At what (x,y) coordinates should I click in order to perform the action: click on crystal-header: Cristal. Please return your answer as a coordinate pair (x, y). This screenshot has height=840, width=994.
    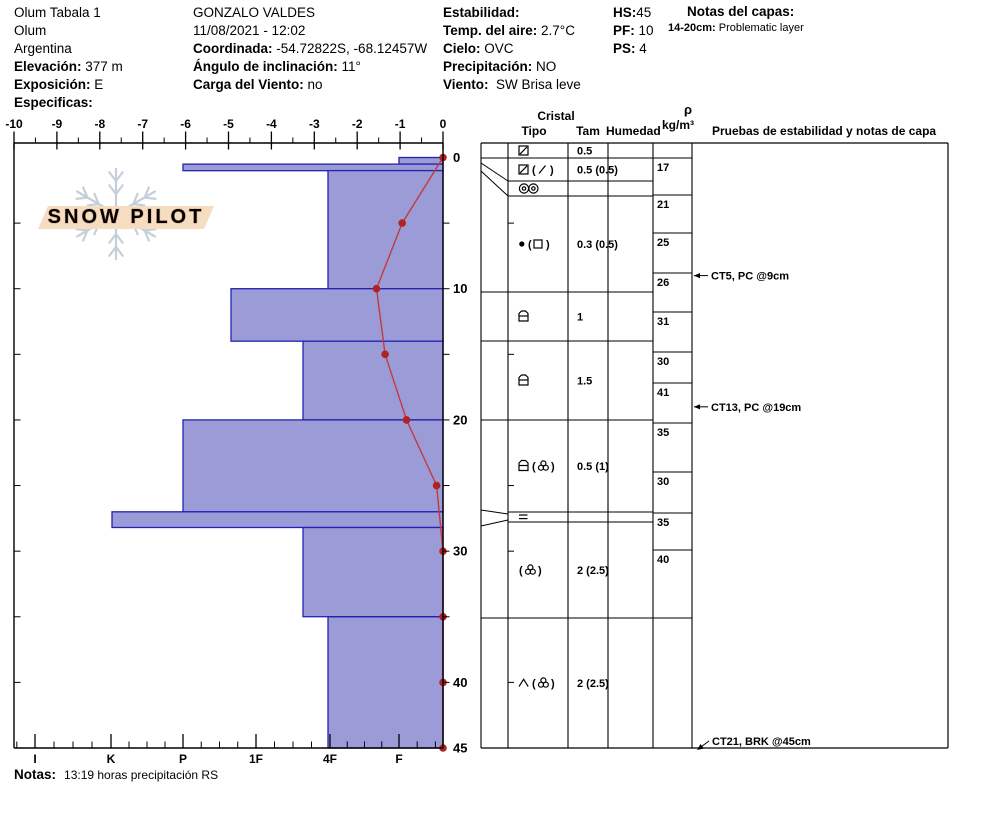
    Looking at the image, I should click on (555, 116).